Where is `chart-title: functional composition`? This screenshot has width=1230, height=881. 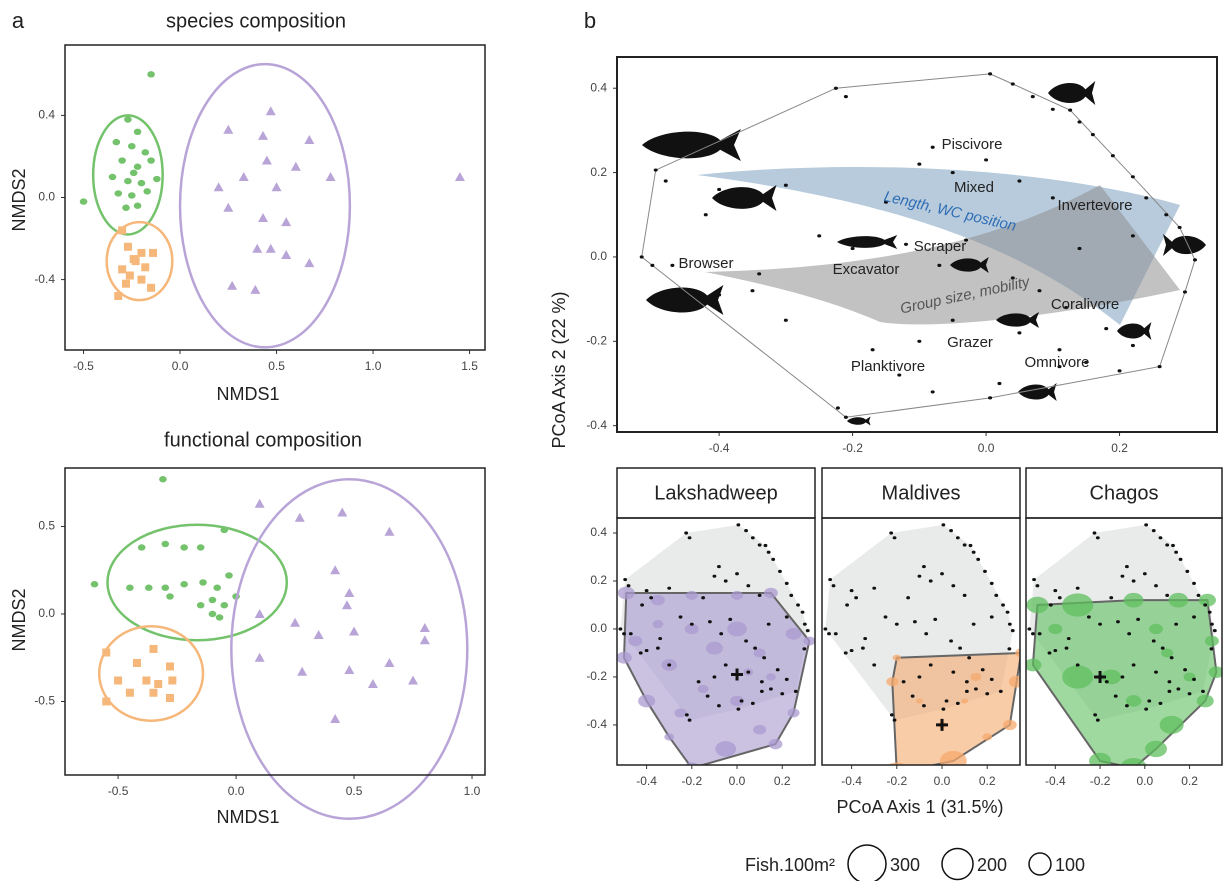
chart-title: functional composition is located at coordinates (263, 440).